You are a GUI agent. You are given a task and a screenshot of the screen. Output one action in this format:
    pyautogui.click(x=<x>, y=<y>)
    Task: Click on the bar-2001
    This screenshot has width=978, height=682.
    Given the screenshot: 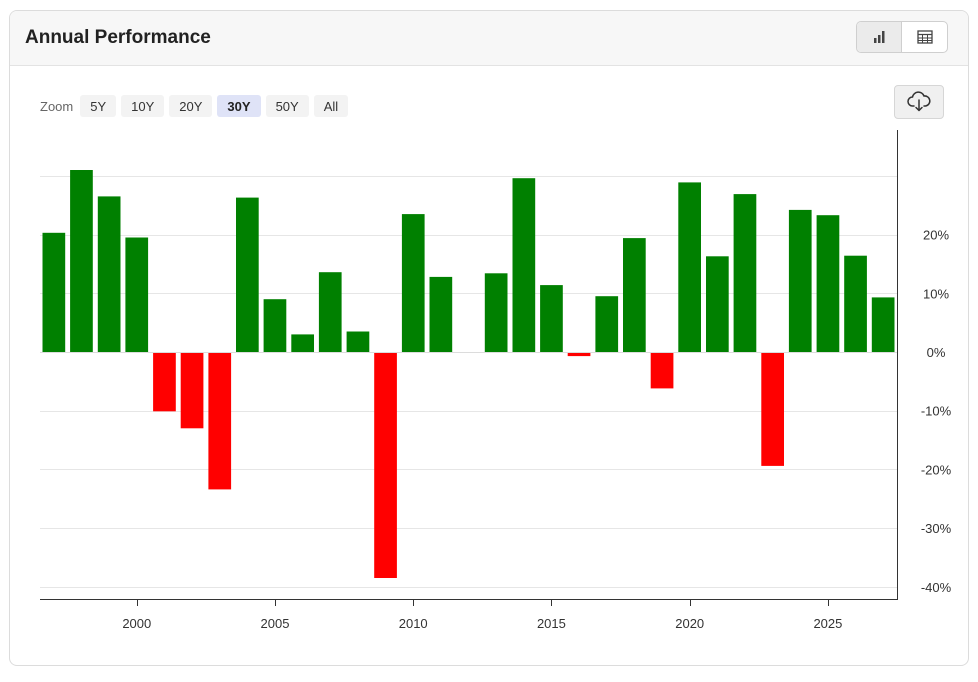 What is the action you would take?
    pyautogui.click(x=164, y=382)
    